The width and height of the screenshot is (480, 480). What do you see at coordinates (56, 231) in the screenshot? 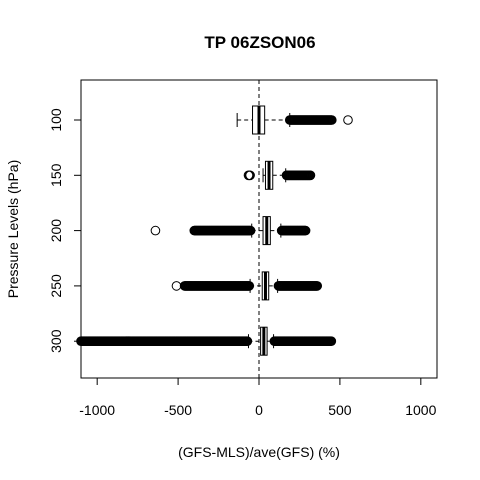
I see `y-tick-label: 200` at bounding box center [56, 231].